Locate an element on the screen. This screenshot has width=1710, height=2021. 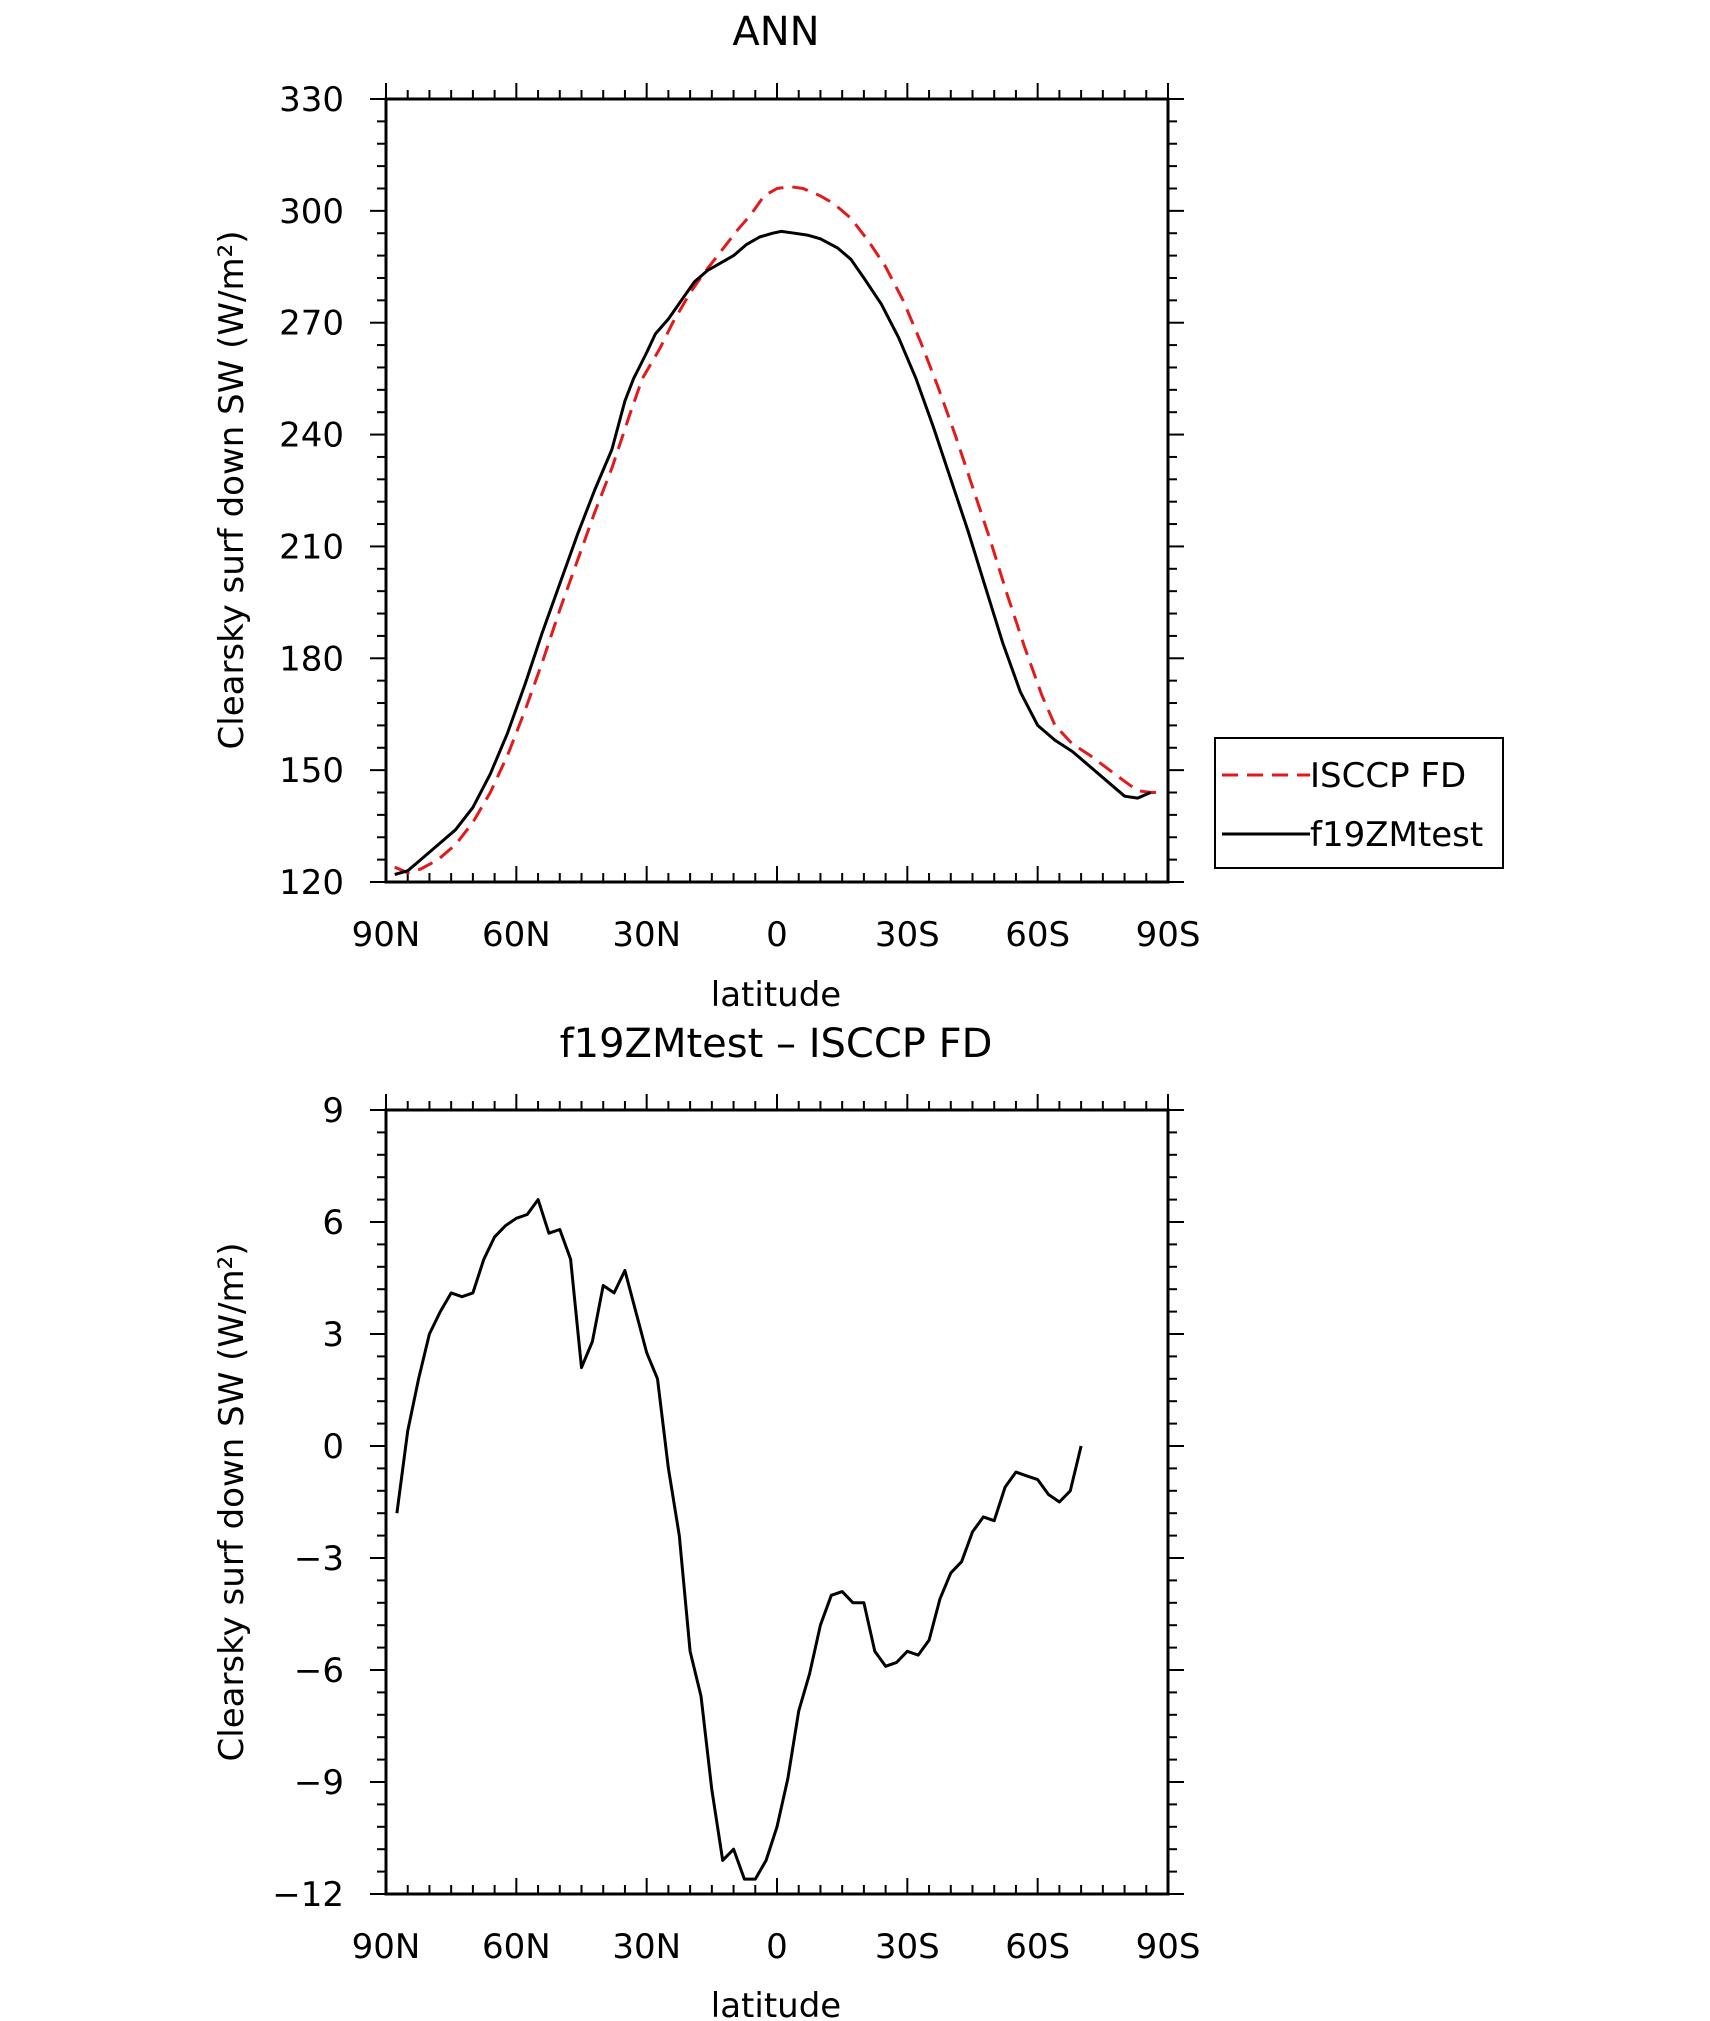
y-tick-label: 6 is located at coordinates (333, 1223).